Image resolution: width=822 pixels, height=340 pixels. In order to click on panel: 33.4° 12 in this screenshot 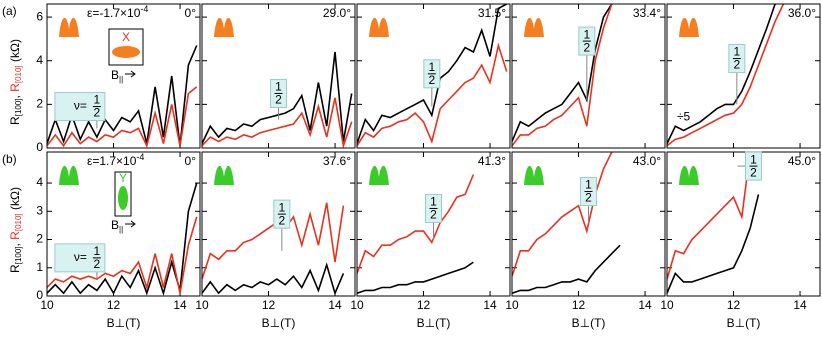, I will do `click(588, 76)`.